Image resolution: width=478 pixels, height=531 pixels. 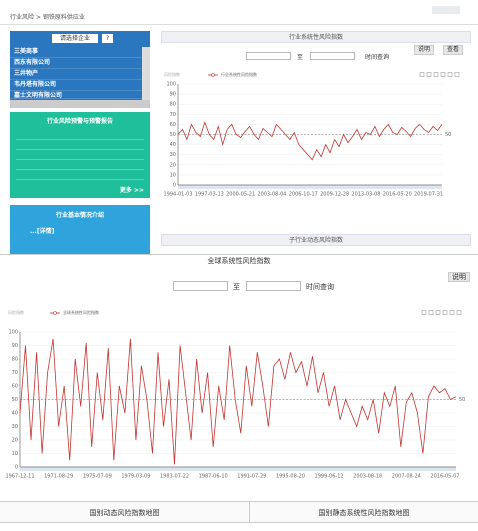 I want to click on intro-panel: 行业基本情况介绍 ...[详情], so click(x=80, y=234).